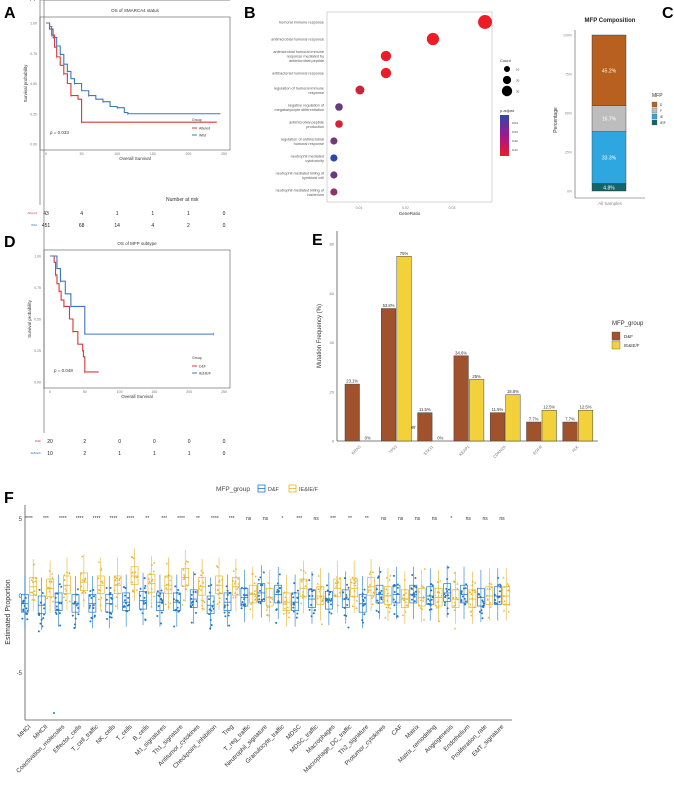 The height and width of the screenshot is (800, 674). Describe the element at coordinates (628, 336) in the screenshot. I see `legend-label: D&F` at that location.